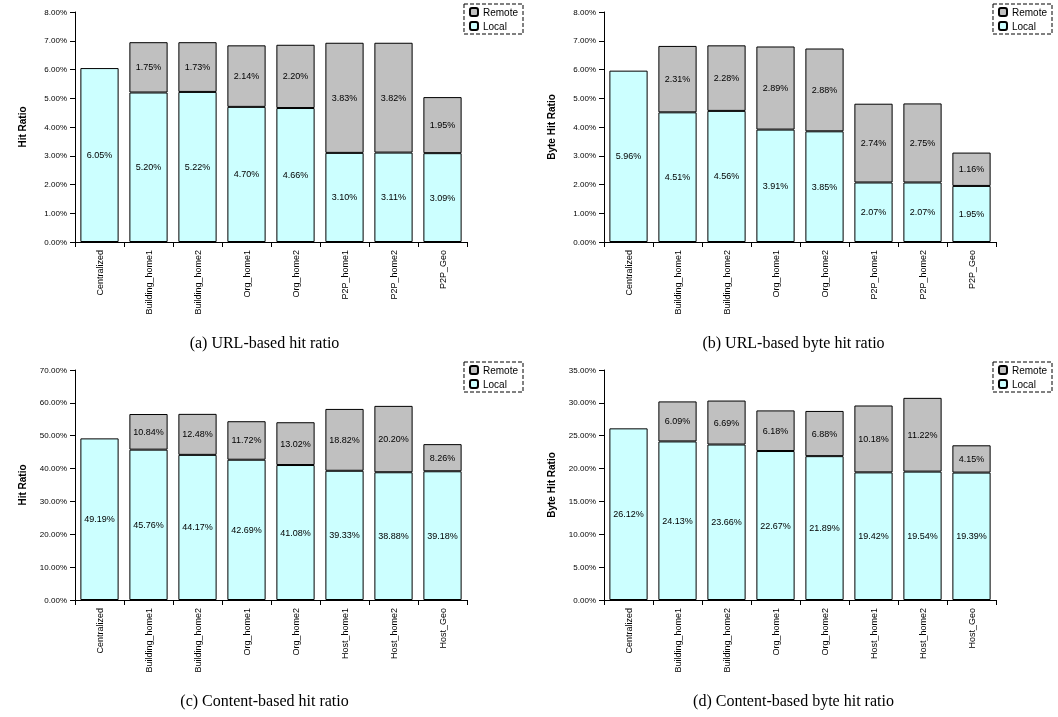 Image resolution: width=1058 pixels, height=717 pixels. I want to click on y-tick-label: 7.00%, so click(584, 41).